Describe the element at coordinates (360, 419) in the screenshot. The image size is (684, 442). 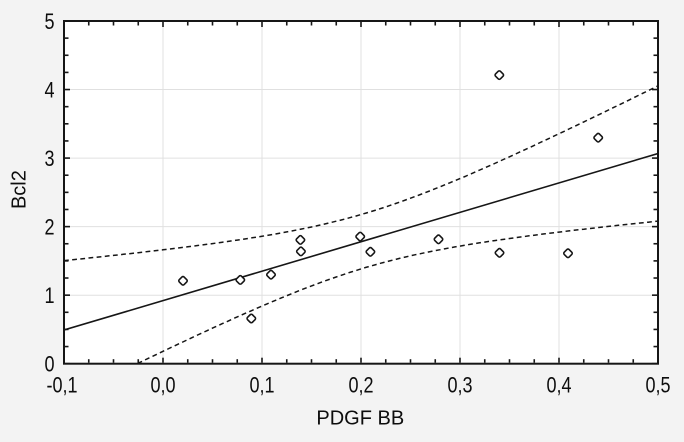
I see `svg-text: PDGF BB` at that location.